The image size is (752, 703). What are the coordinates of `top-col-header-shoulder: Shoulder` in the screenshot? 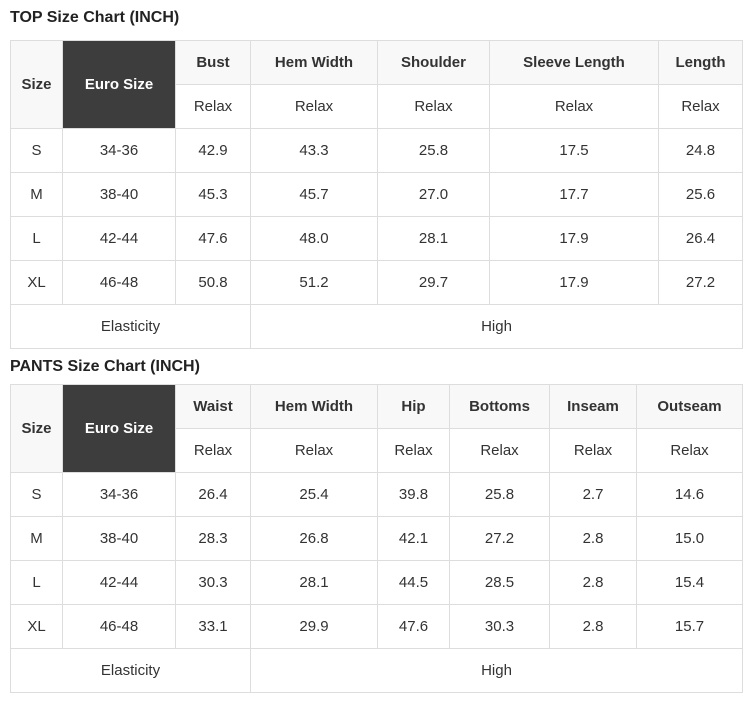 It's located at (433, 62).